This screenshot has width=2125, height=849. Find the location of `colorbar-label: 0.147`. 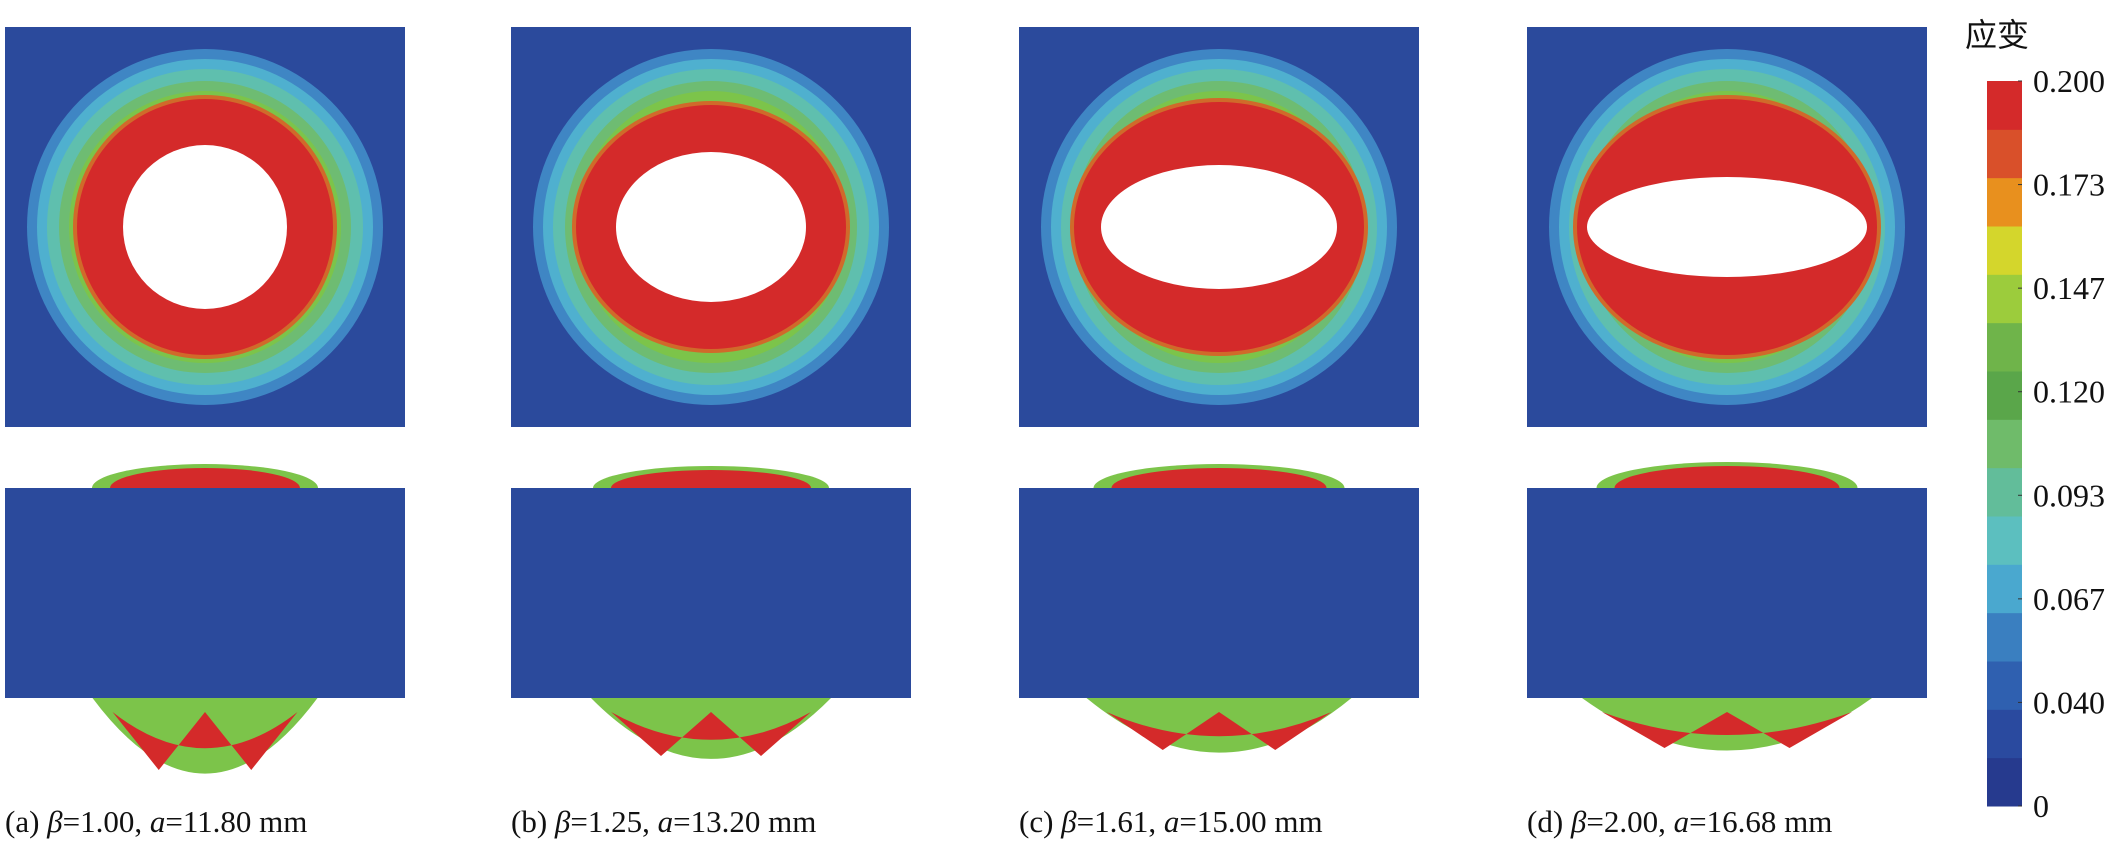

colorbar-label: 0.147 is located at coordinates (2069, 288).